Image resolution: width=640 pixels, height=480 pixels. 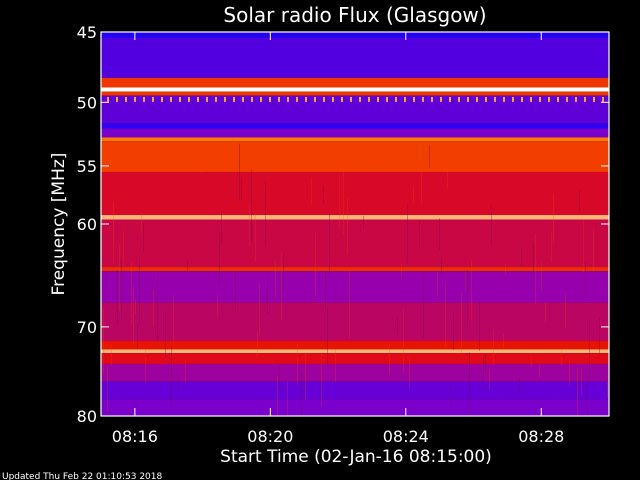 What do you see at coordinates (87, 224) in the screenshot?
I see `y-tick-label: 60` at bounding box center [87, 224].